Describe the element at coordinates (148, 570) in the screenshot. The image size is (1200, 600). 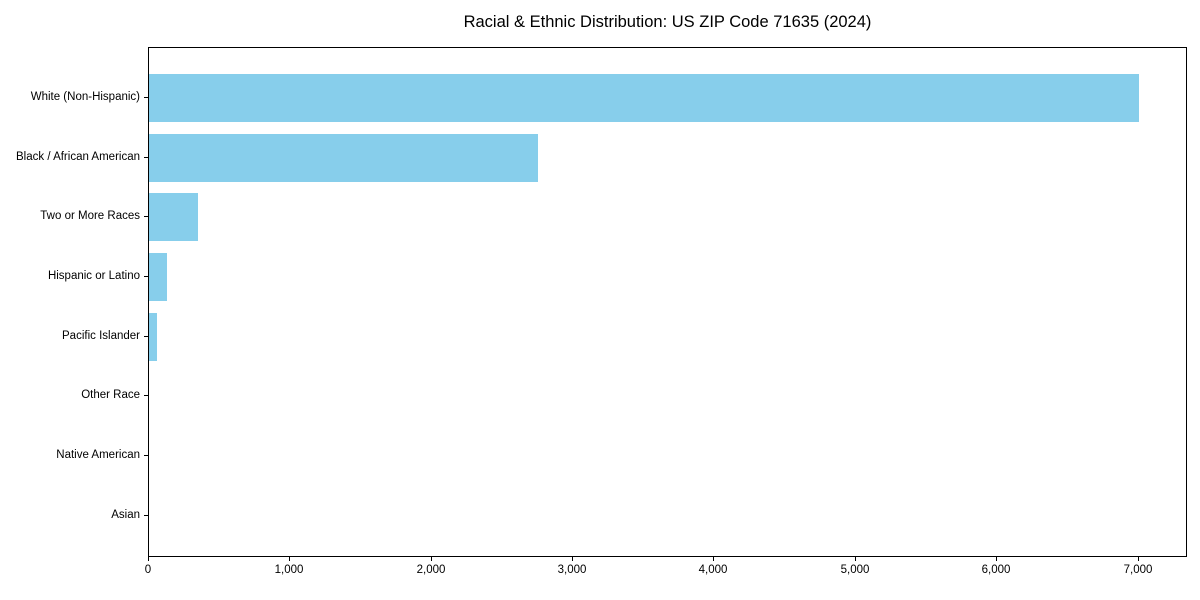
I see `x-tick-label-0: 0` at that location.